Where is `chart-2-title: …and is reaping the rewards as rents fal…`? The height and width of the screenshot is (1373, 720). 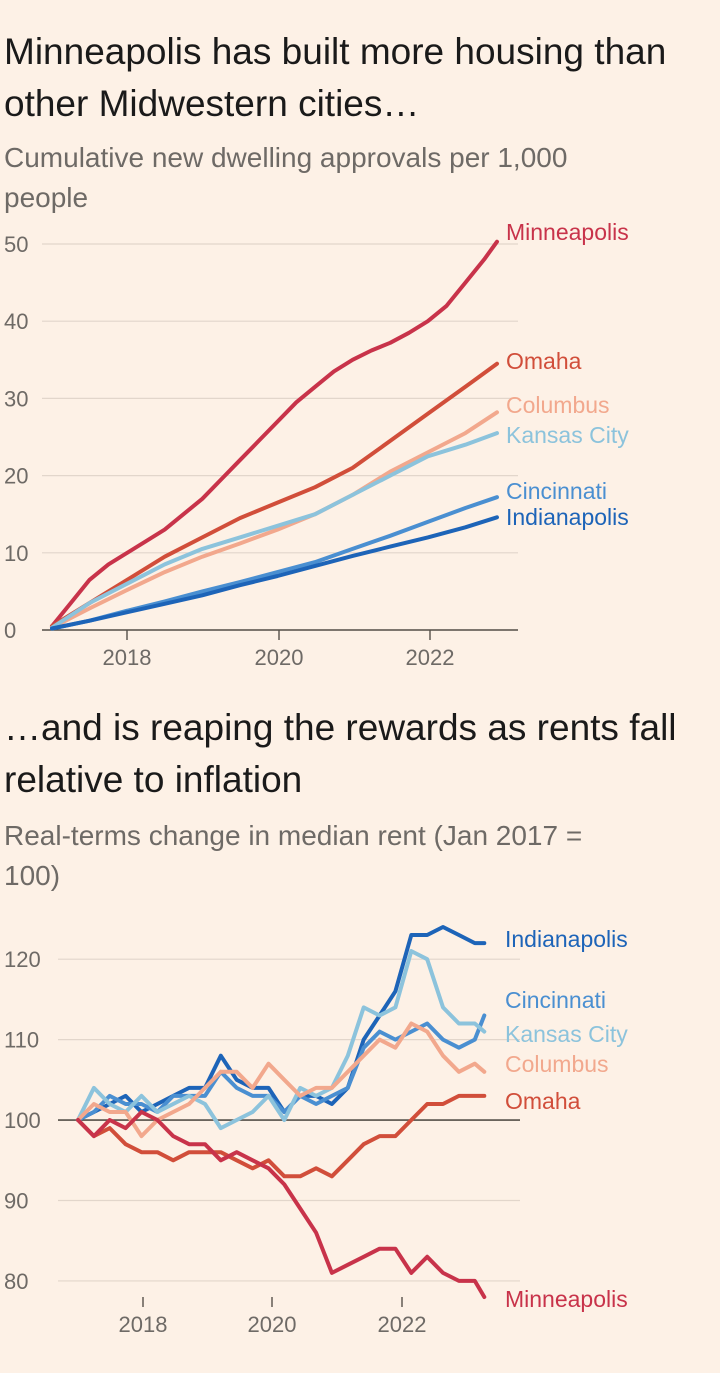
chart-2-title: …and is reaping the rewards as rents fal… is located at coordinates (340, 753).